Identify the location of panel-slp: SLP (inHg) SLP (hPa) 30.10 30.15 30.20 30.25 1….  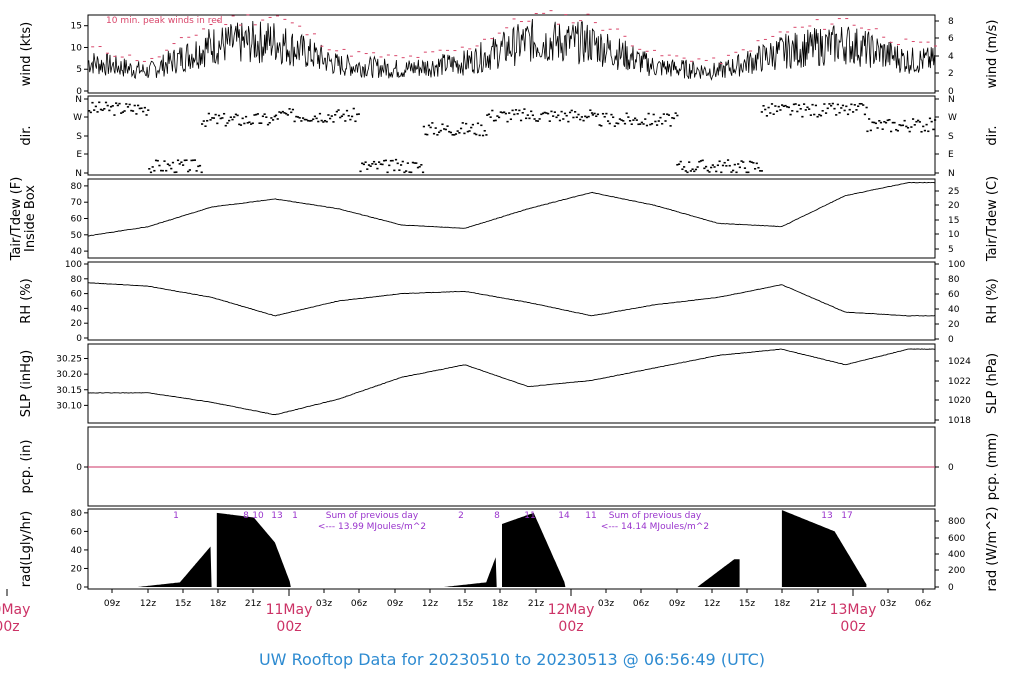
(509, 384).